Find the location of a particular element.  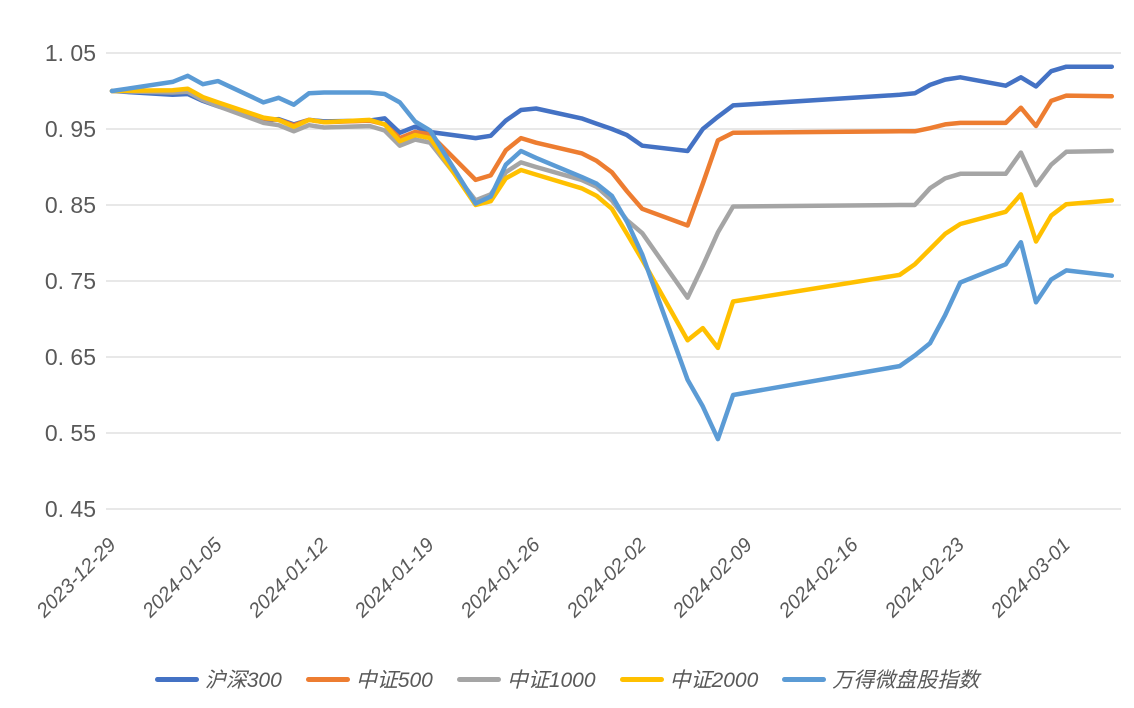

legend-item-3: 中证2000 is located at coordinates (689, 679).